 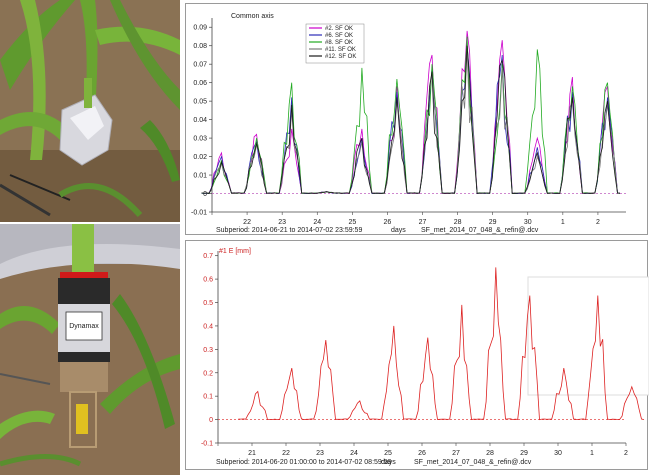 I want to click on y-tick-label: 0.1, so click(x=208, y=397).